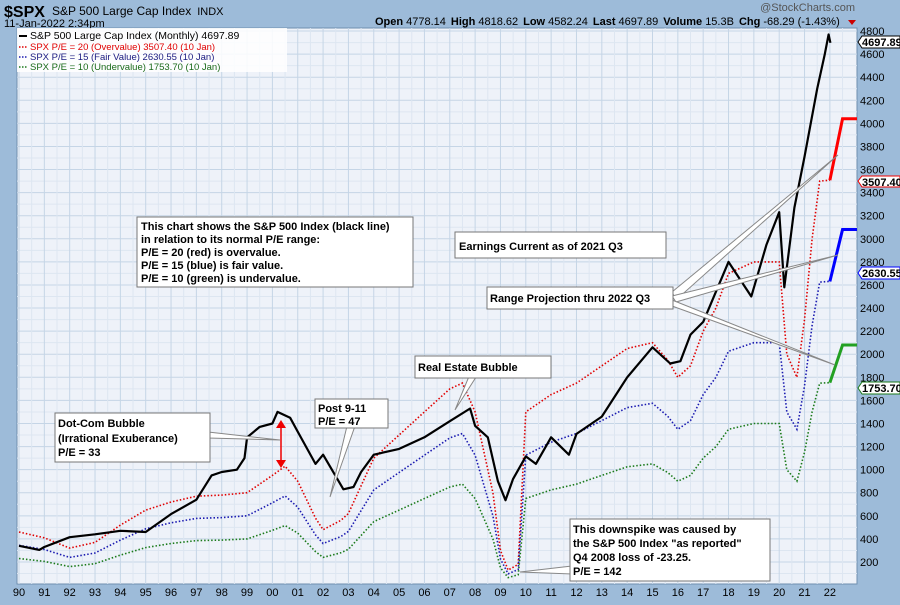  What do you see at coordinates (842, 363) in the screenshot?
I see `projection-line-pe10` at bounding box center [842, 363].